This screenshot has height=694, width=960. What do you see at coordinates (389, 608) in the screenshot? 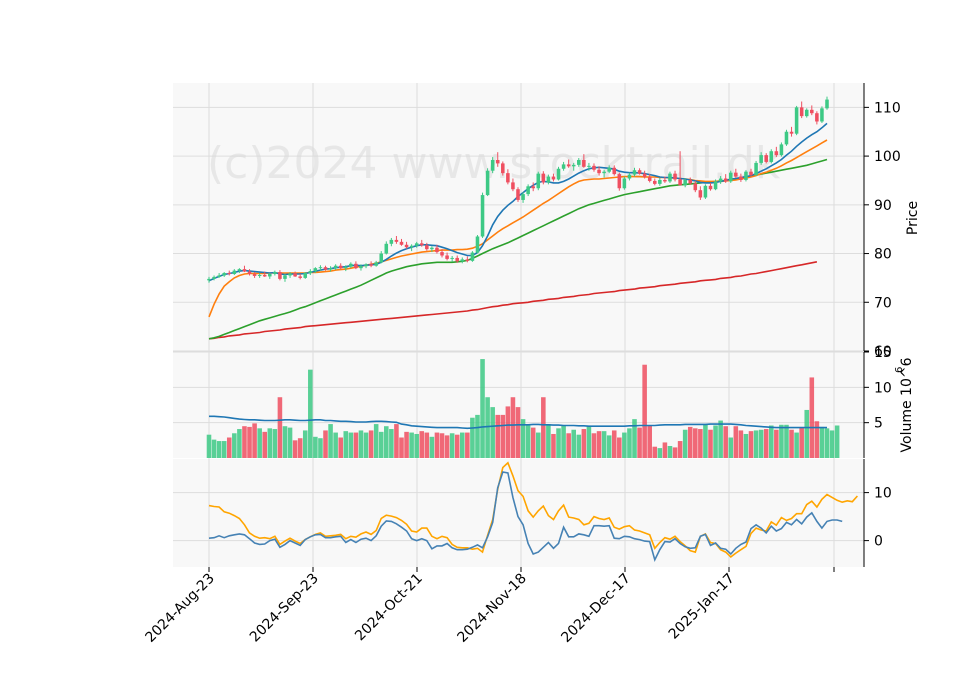
I see `x-tick-label: 2024-Oct-21` at bounding box center [389, 608].